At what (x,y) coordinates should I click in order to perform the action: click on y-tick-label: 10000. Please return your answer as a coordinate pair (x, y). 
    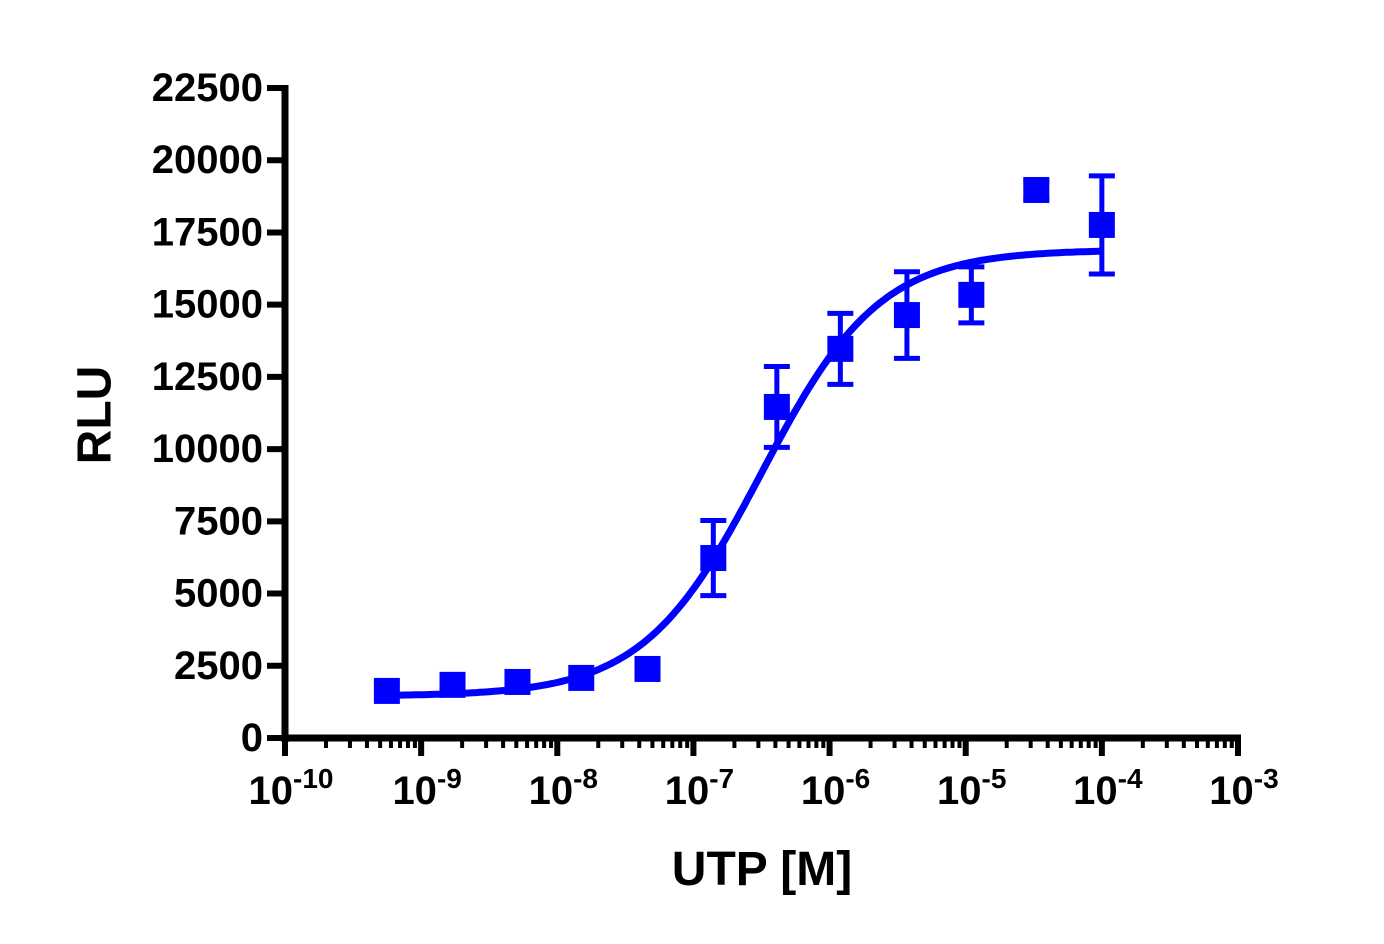
    Looking at the image, I should click on (207, 449).